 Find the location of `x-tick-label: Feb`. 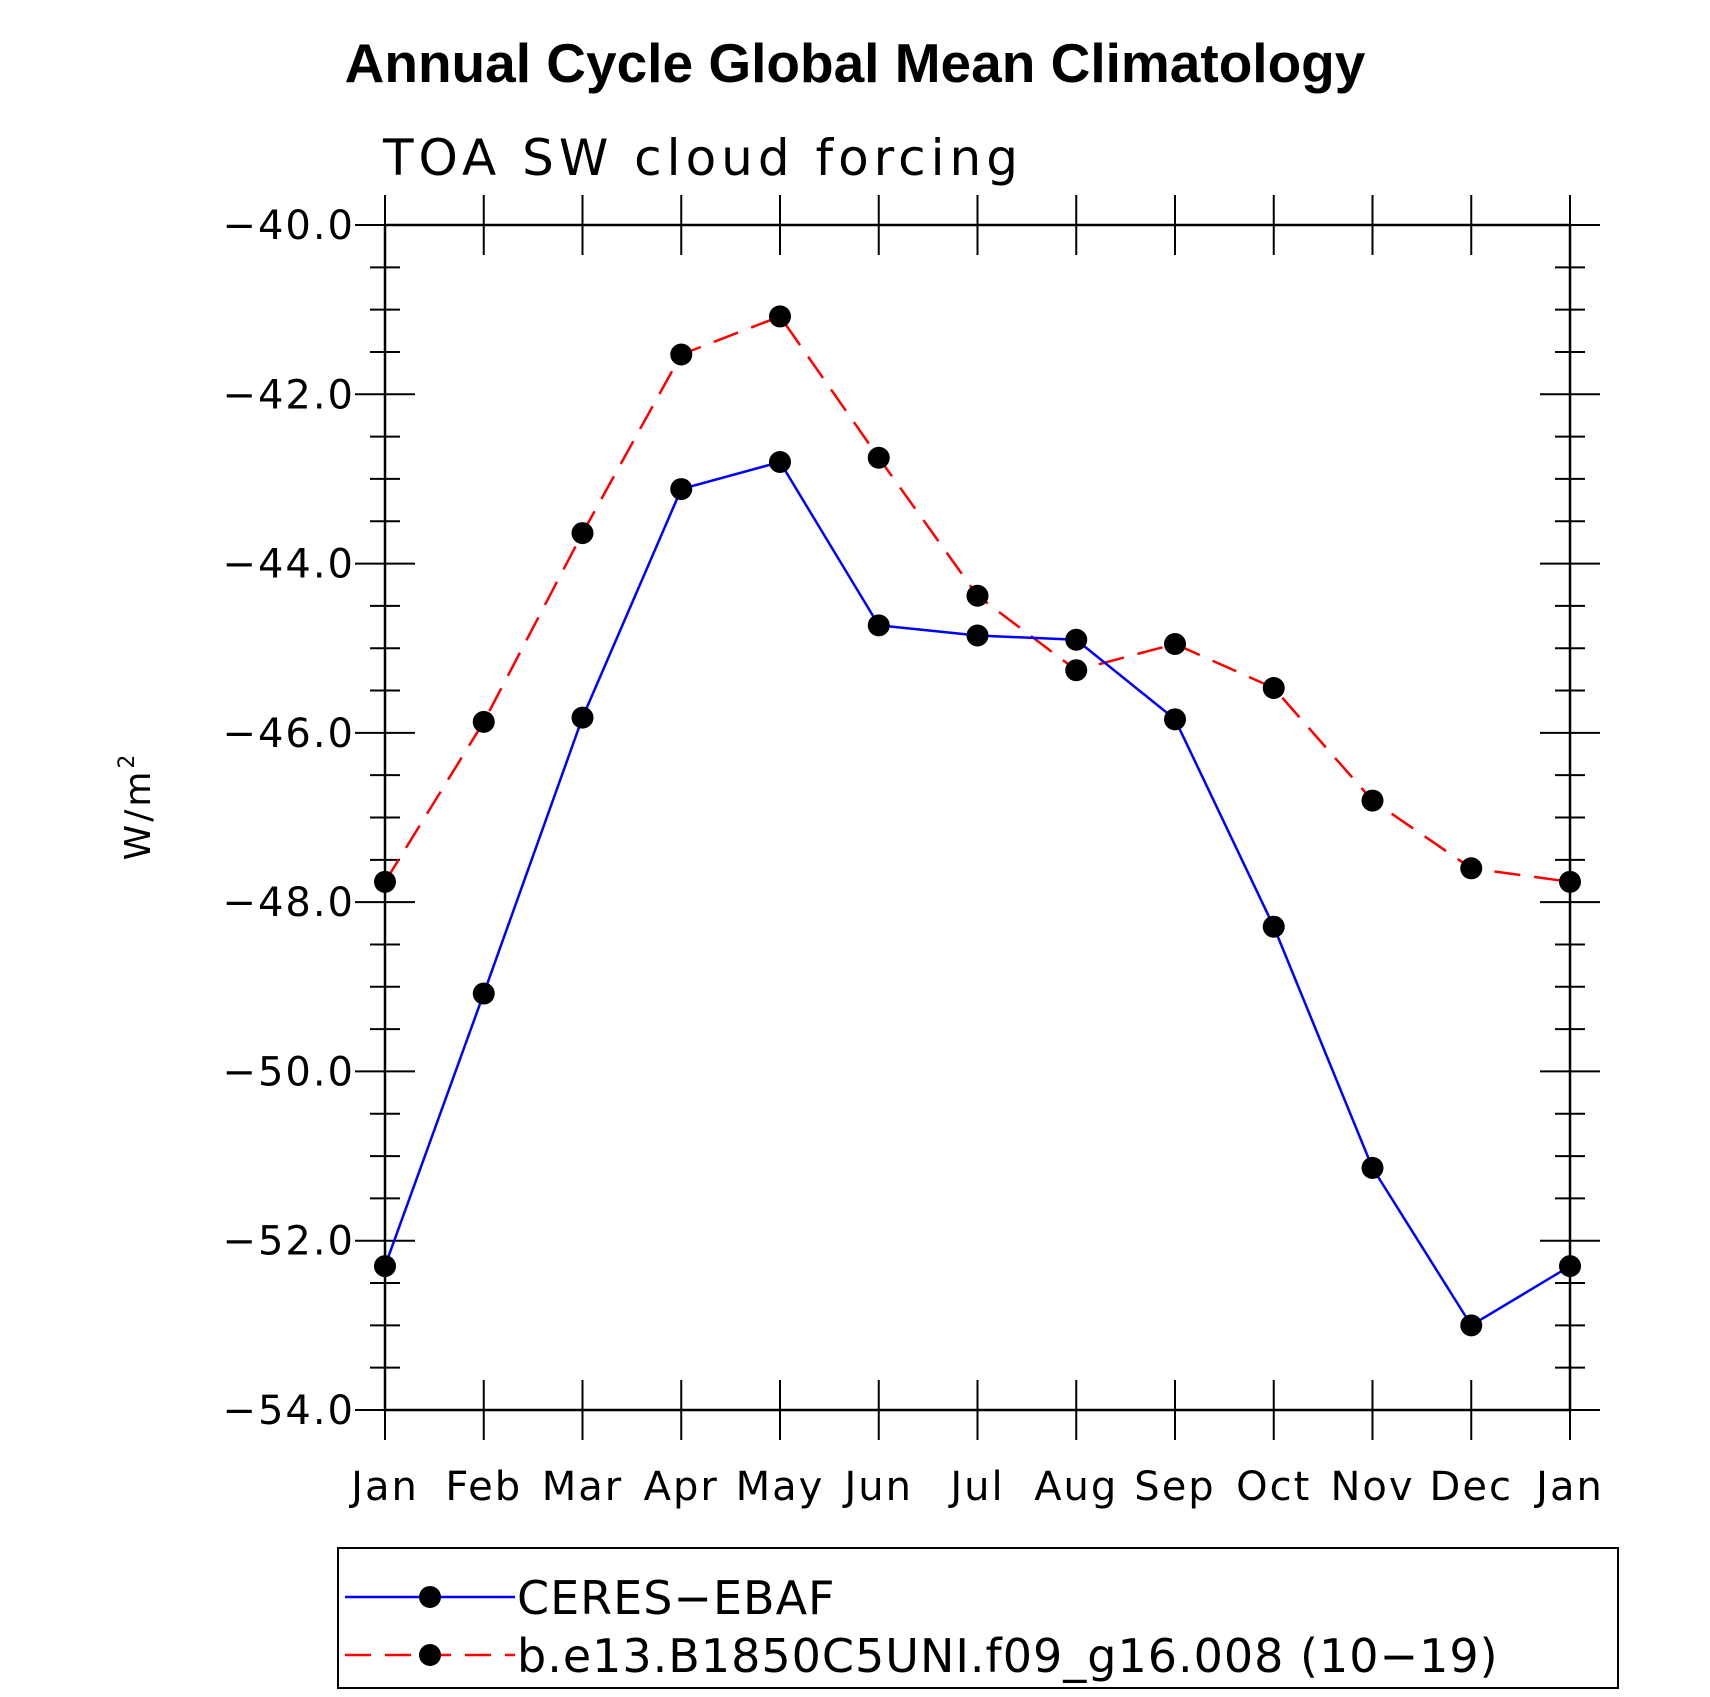

x-tick-label: Feb is located at coordinates (483, 1487).